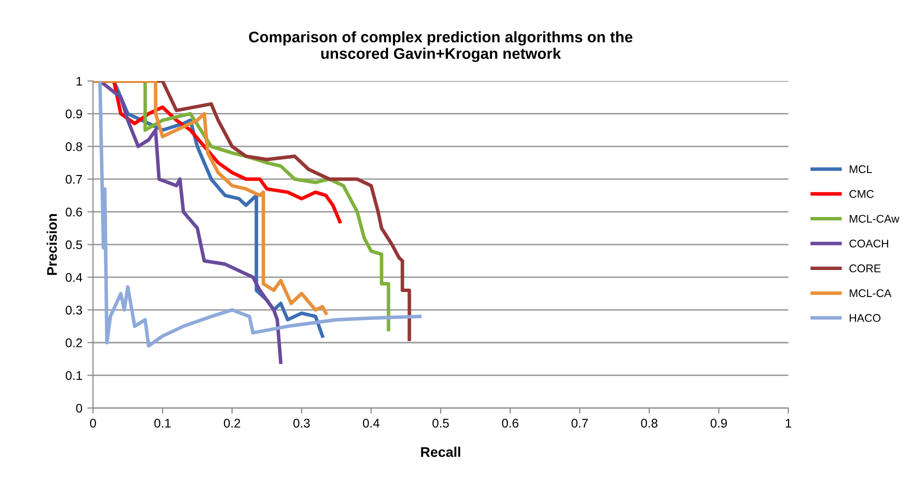 This screenshot has height=491, width=903. What do you see at coordinates (371, 423) in the screenshot?
I see `x-tick-label: 0.4` at bounding box center [371, 423].